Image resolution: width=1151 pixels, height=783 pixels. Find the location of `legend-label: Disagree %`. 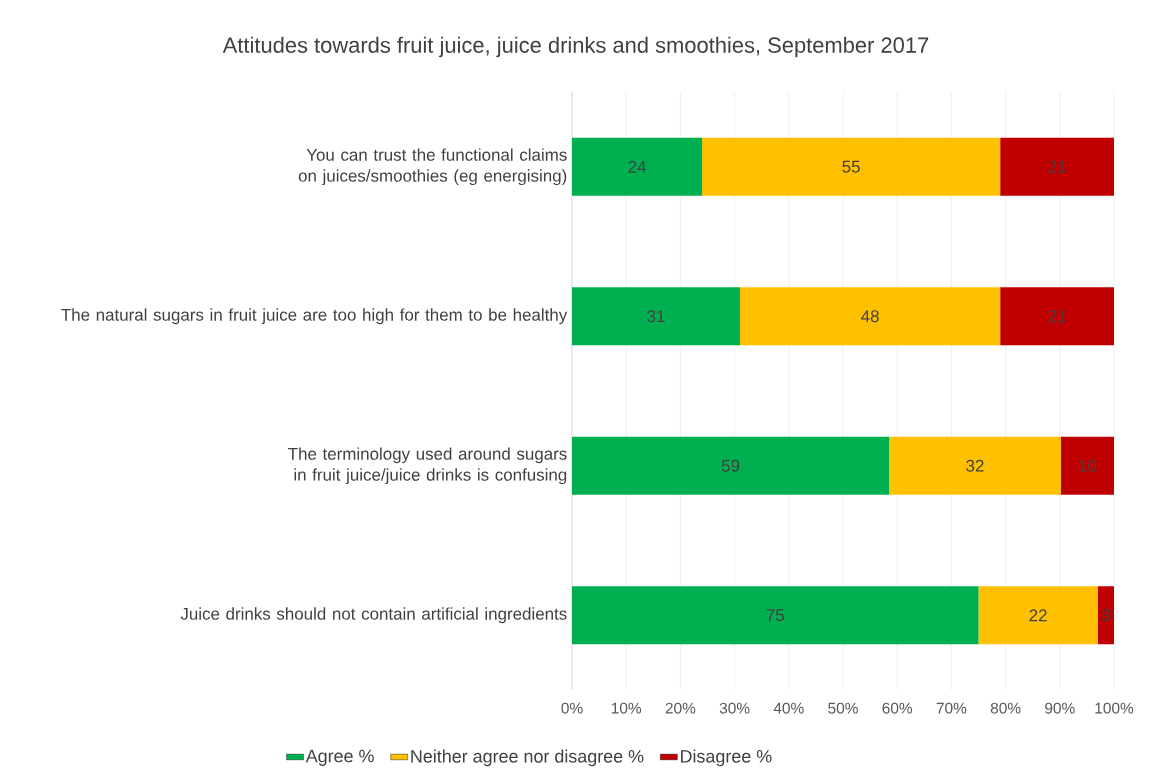

legend-label: Disagree % is located at coordinates (726, 758).